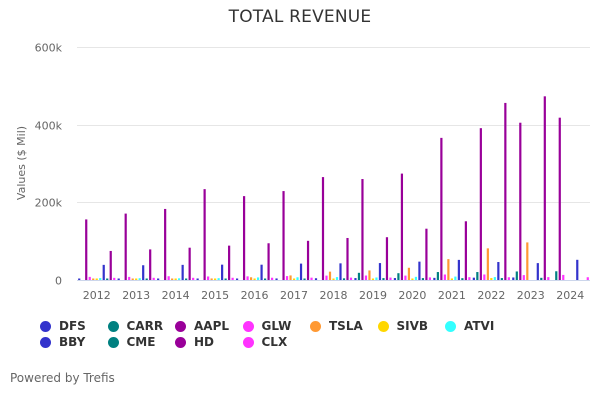 The image size is (600, 400). Describe the element at coordinates (304, 279) in the screenshot. I see `bar-cme-2017` at that location.